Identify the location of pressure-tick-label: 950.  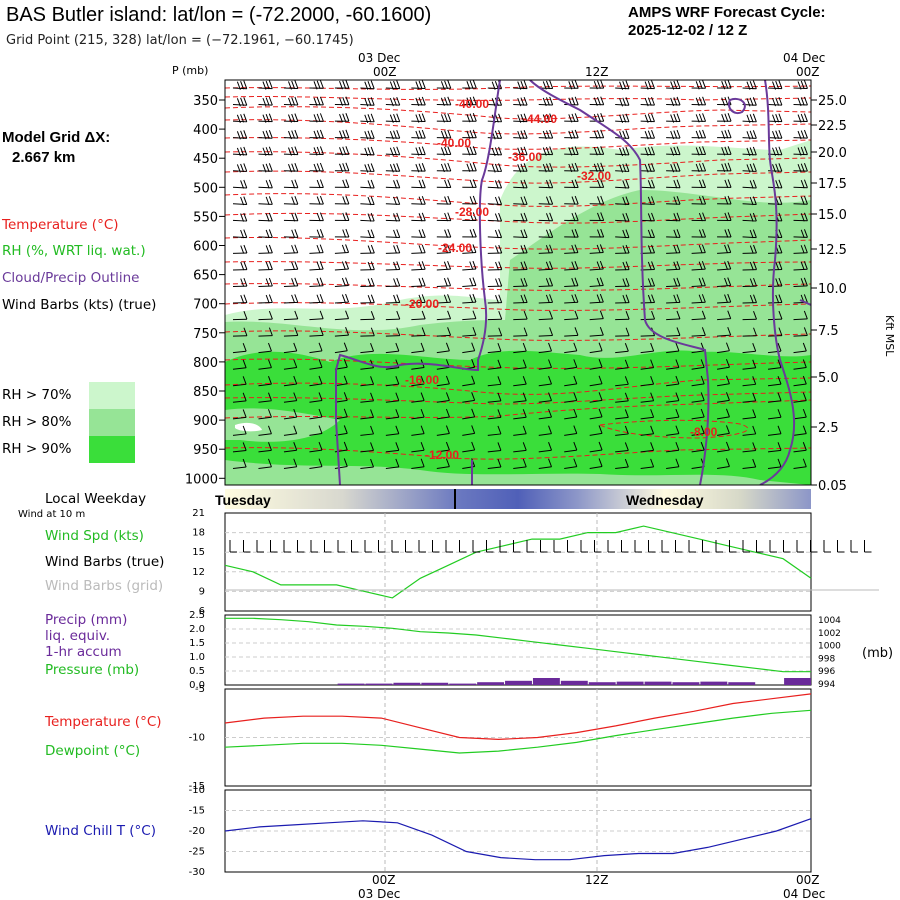
(205, 450).